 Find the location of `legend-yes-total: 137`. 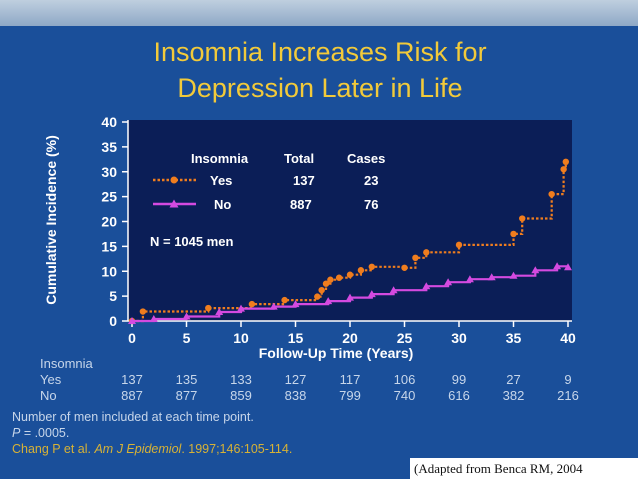

legend-yes-total: 137 is located at coordinates (304, 180).